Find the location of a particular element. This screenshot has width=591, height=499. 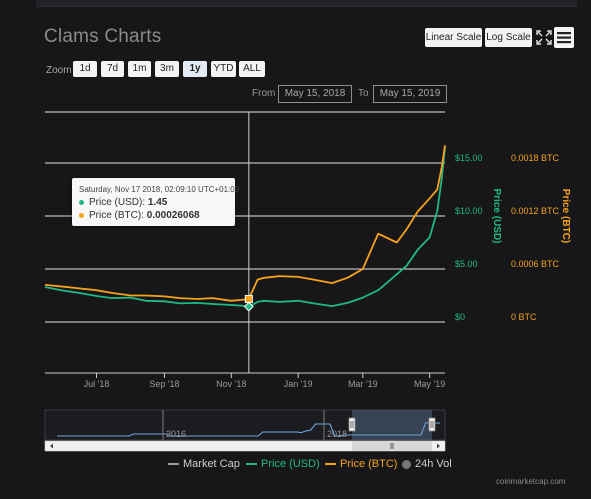

legend-price-usd-label: Price (USD) is located at coordinates (290, 464).